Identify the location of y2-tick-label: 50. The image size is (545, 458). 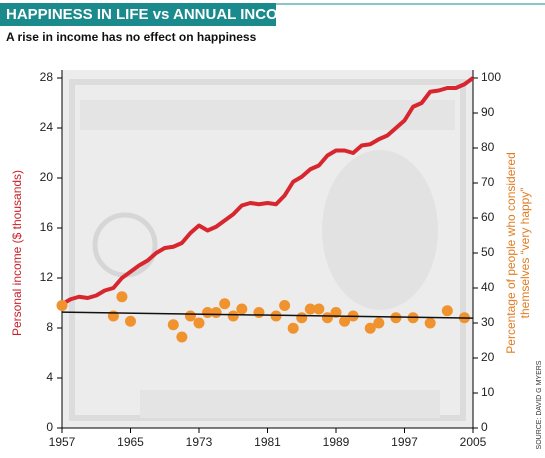
(488, 252).